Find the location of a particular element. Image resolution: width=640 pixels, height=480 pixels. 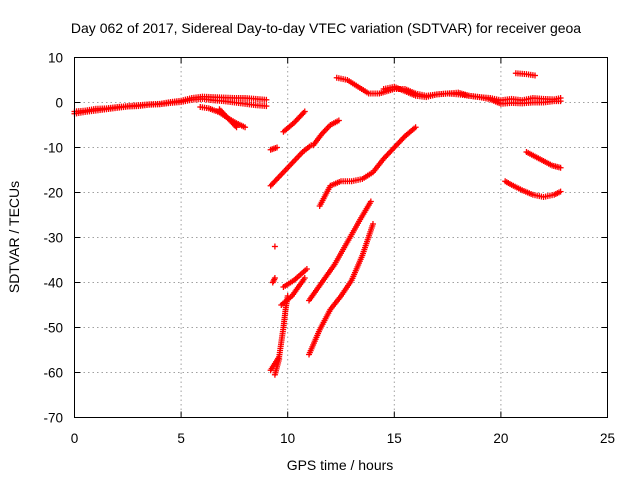

data-point-arc-9.3a is located at coordinates (277, 147).